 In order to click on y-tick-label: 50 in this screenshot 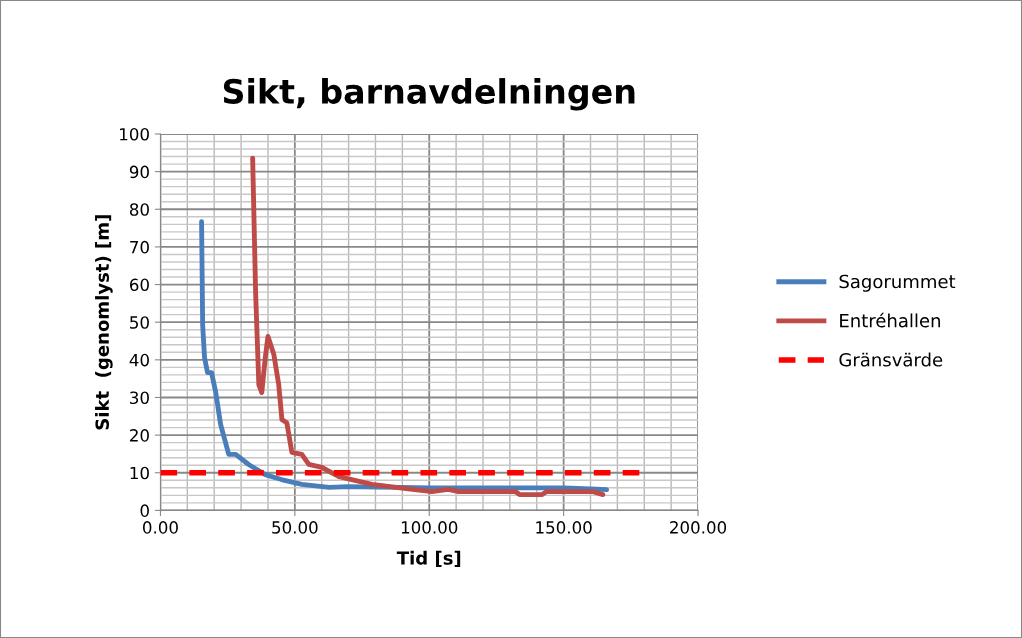, I will do `click(139, 322)`.